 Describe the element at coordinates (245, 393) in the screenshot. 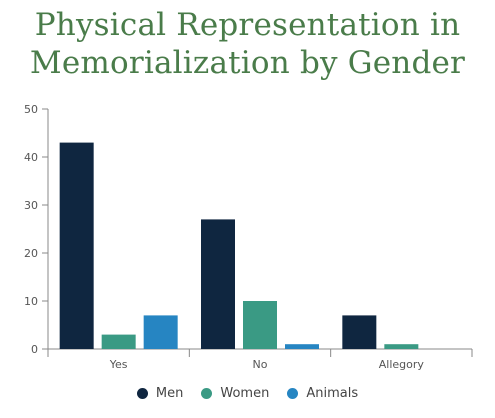

I see `legend-label: Women` at that location.